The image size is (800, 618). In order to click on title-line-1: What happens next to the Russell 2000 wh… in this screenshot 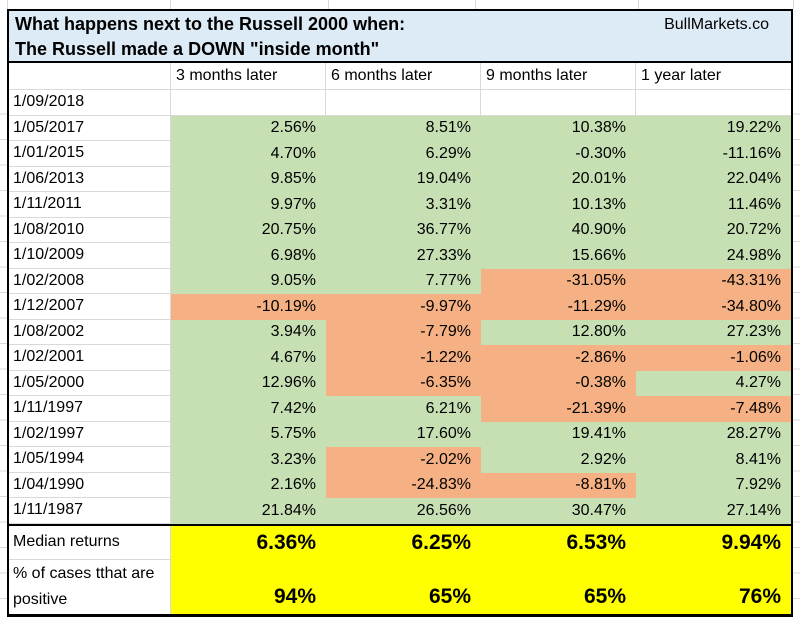, I will do `click(210, 24)`.